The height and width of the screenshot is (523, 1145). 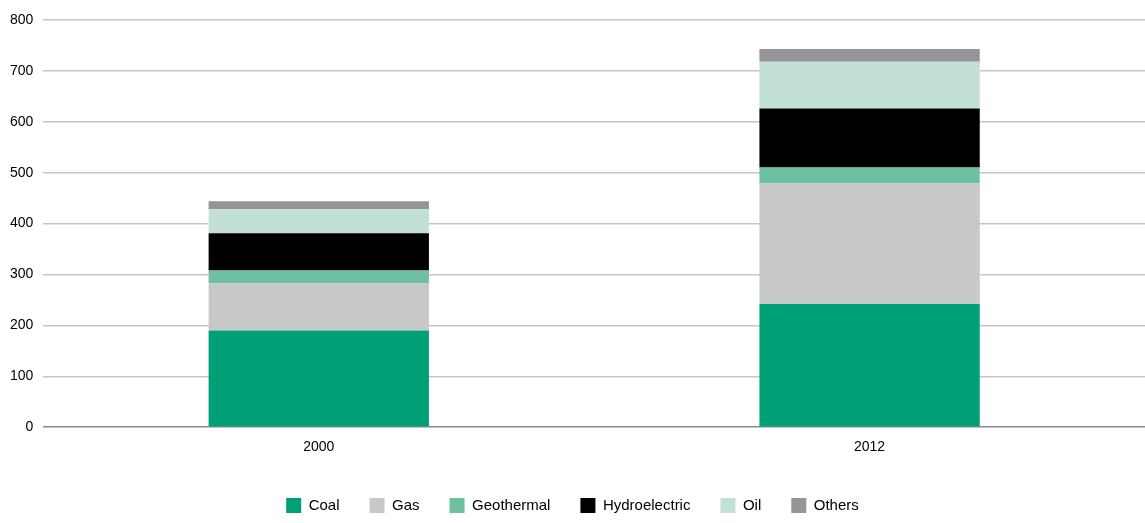 I want to click on legend-label: Coal, so click(x=324, y=504).